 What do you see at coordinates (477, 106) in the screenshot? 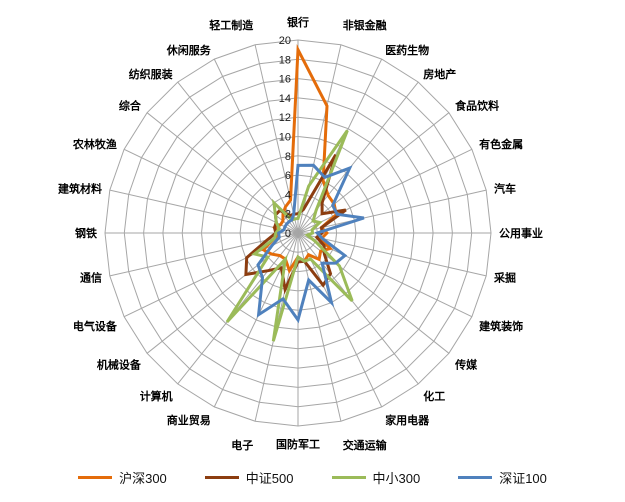
I see `category-label-食品饮料: 食品饮料` at bounding box center [477, 106].